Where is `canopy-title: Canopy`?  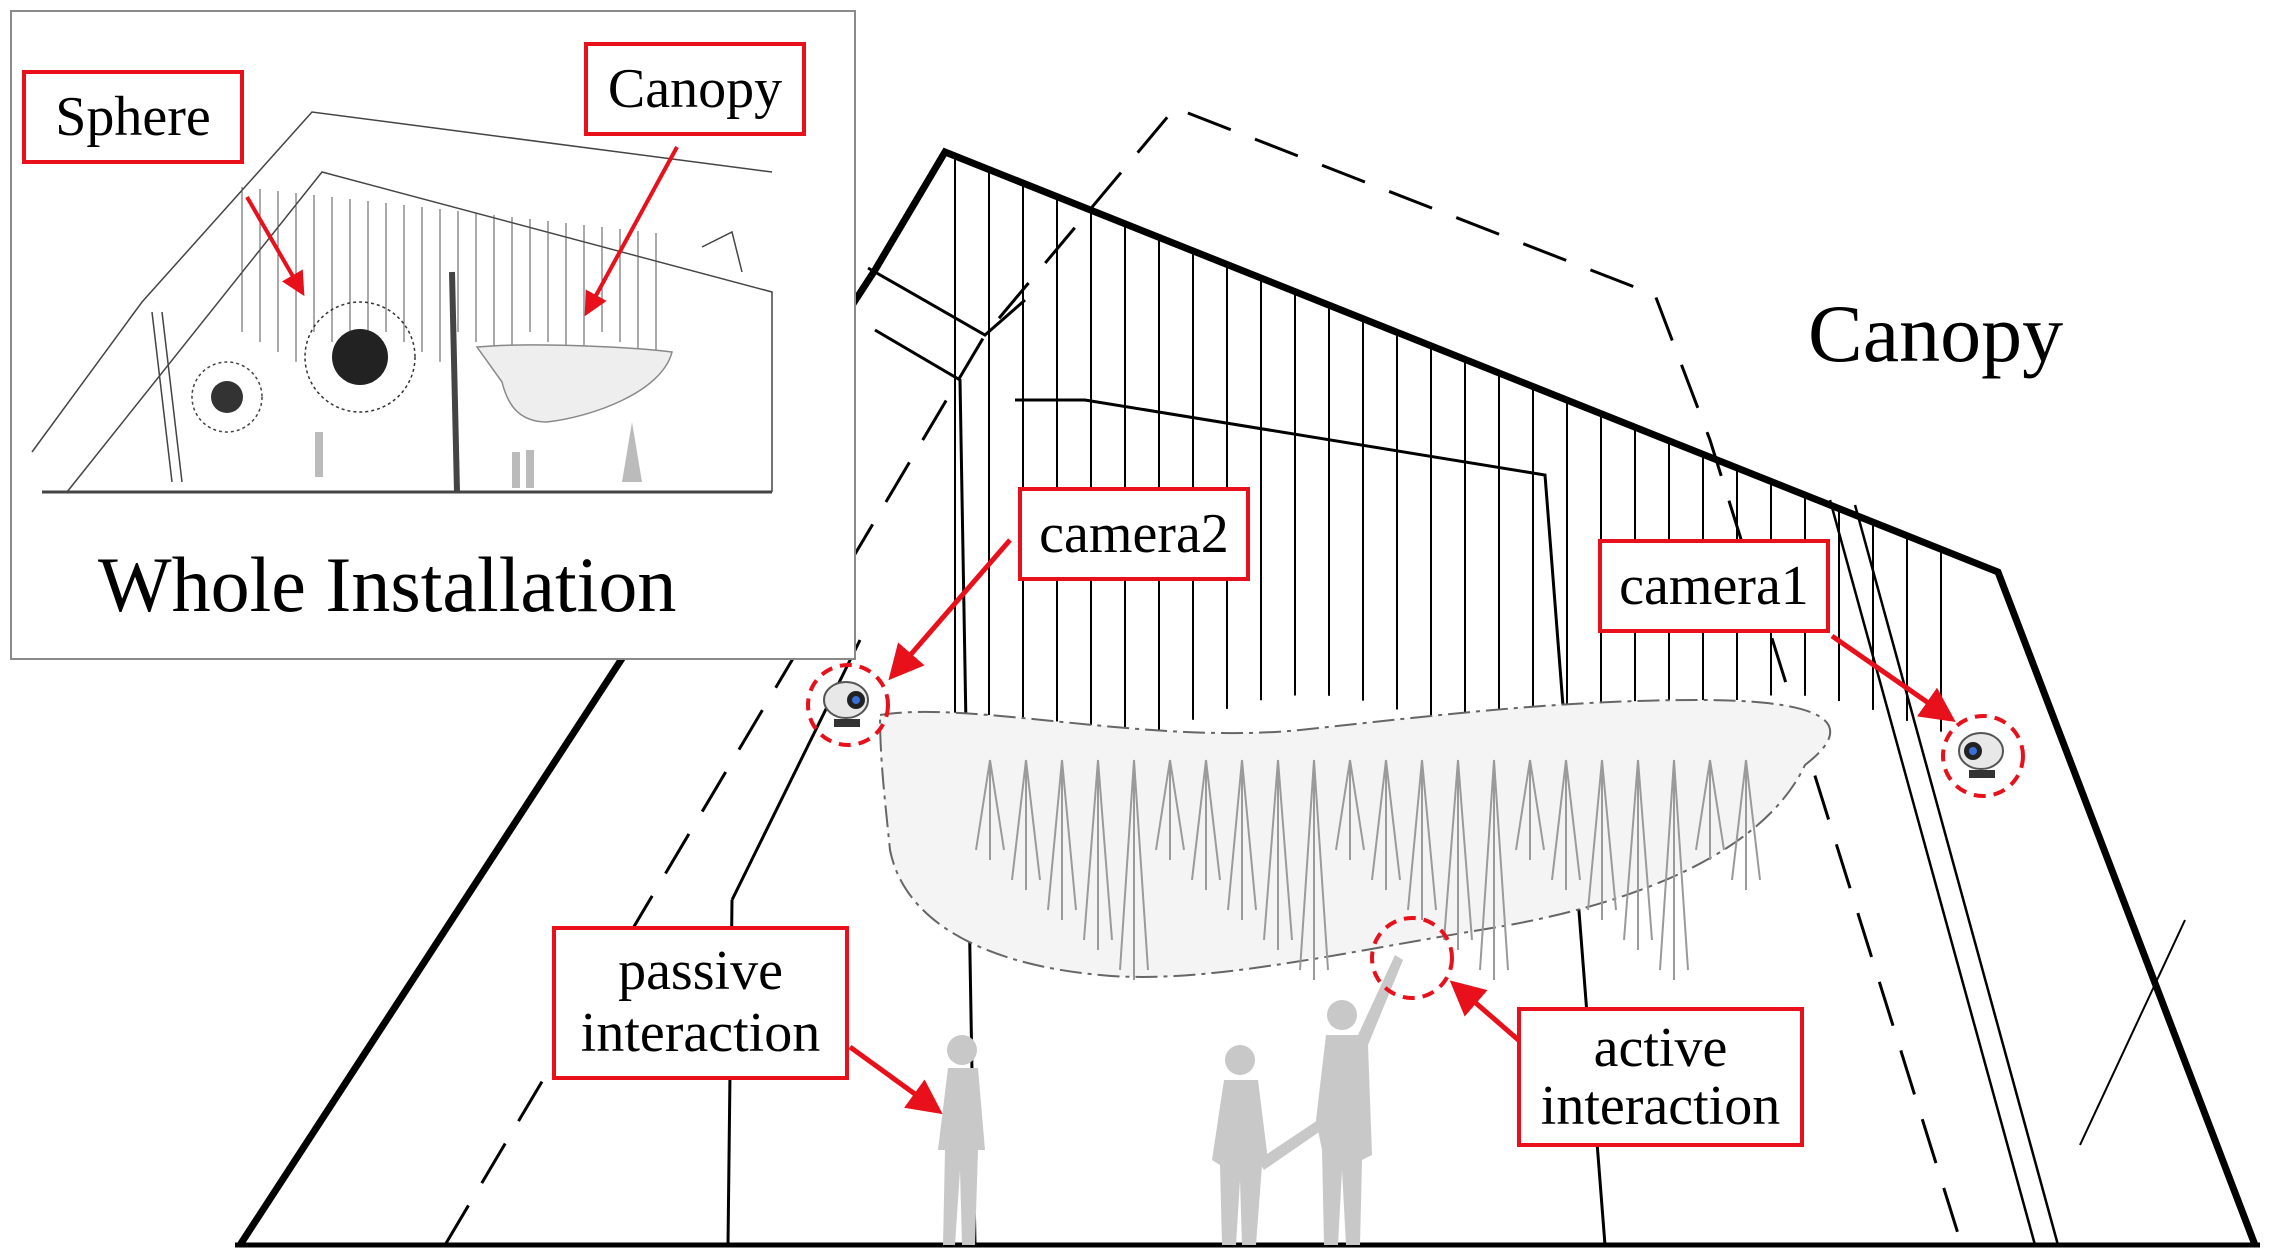 canopy-title: Canopy is located at coordinates (1936, 333).